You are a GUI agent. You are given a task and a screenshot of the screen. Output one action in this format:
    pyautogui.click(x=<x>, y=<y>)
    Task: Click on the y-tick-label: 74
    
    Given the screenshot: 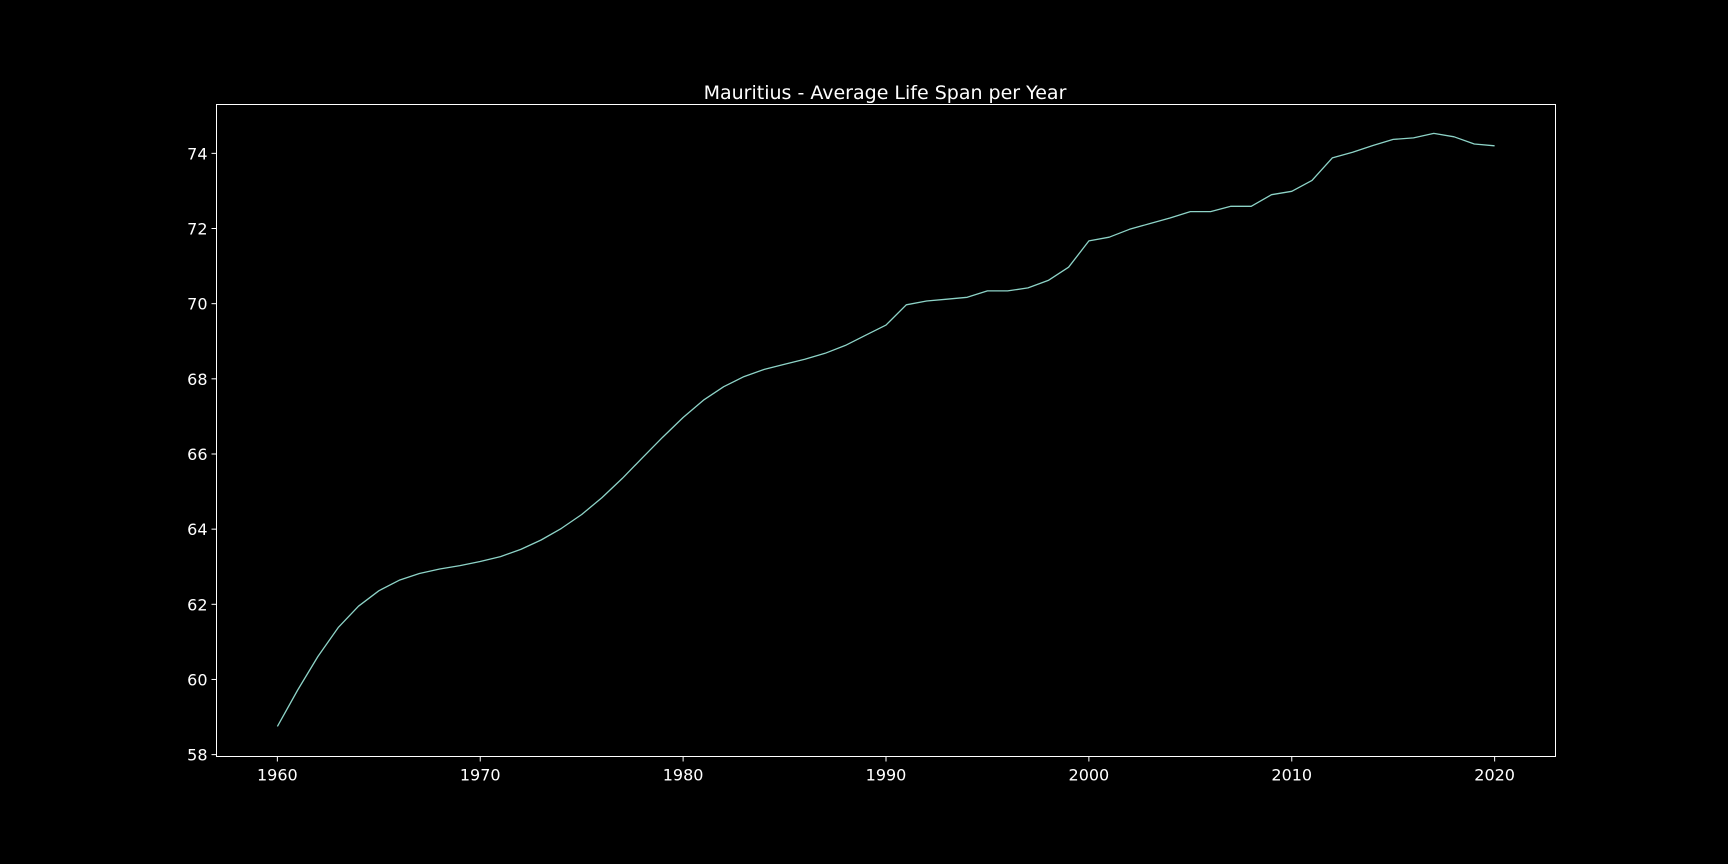 What is the action you would take?
    pyautogui.click(x=197, y=153)
    